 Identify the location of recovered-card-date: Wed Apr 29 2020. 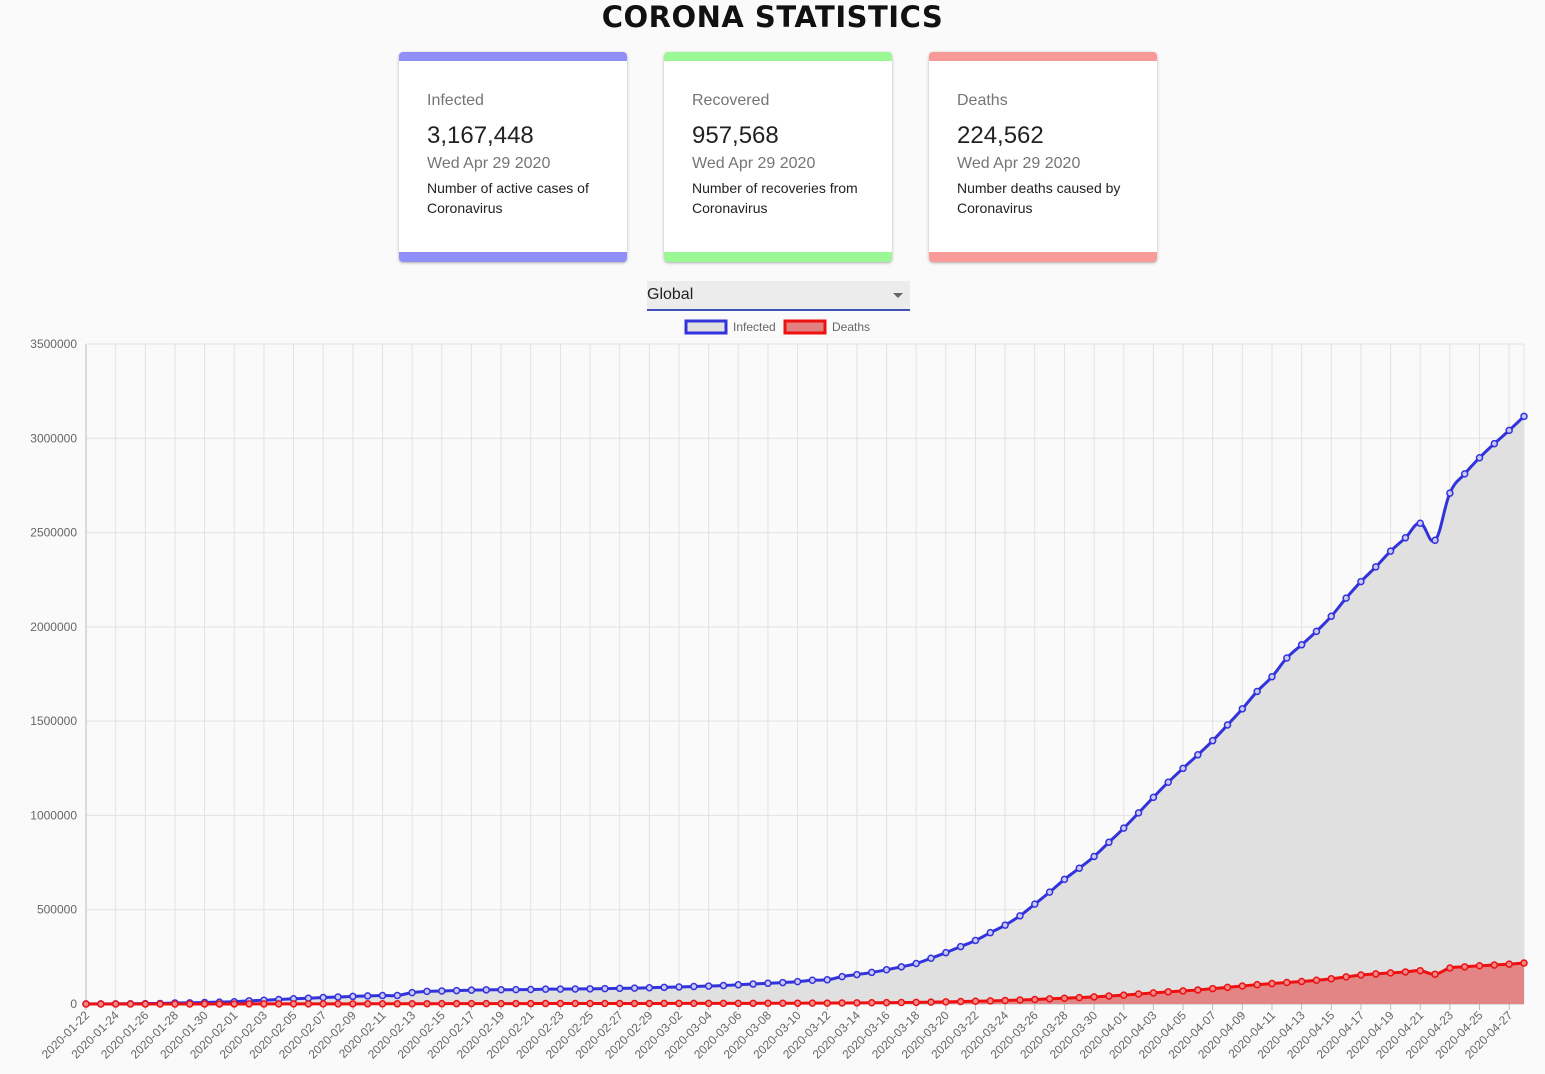
(754, 163).